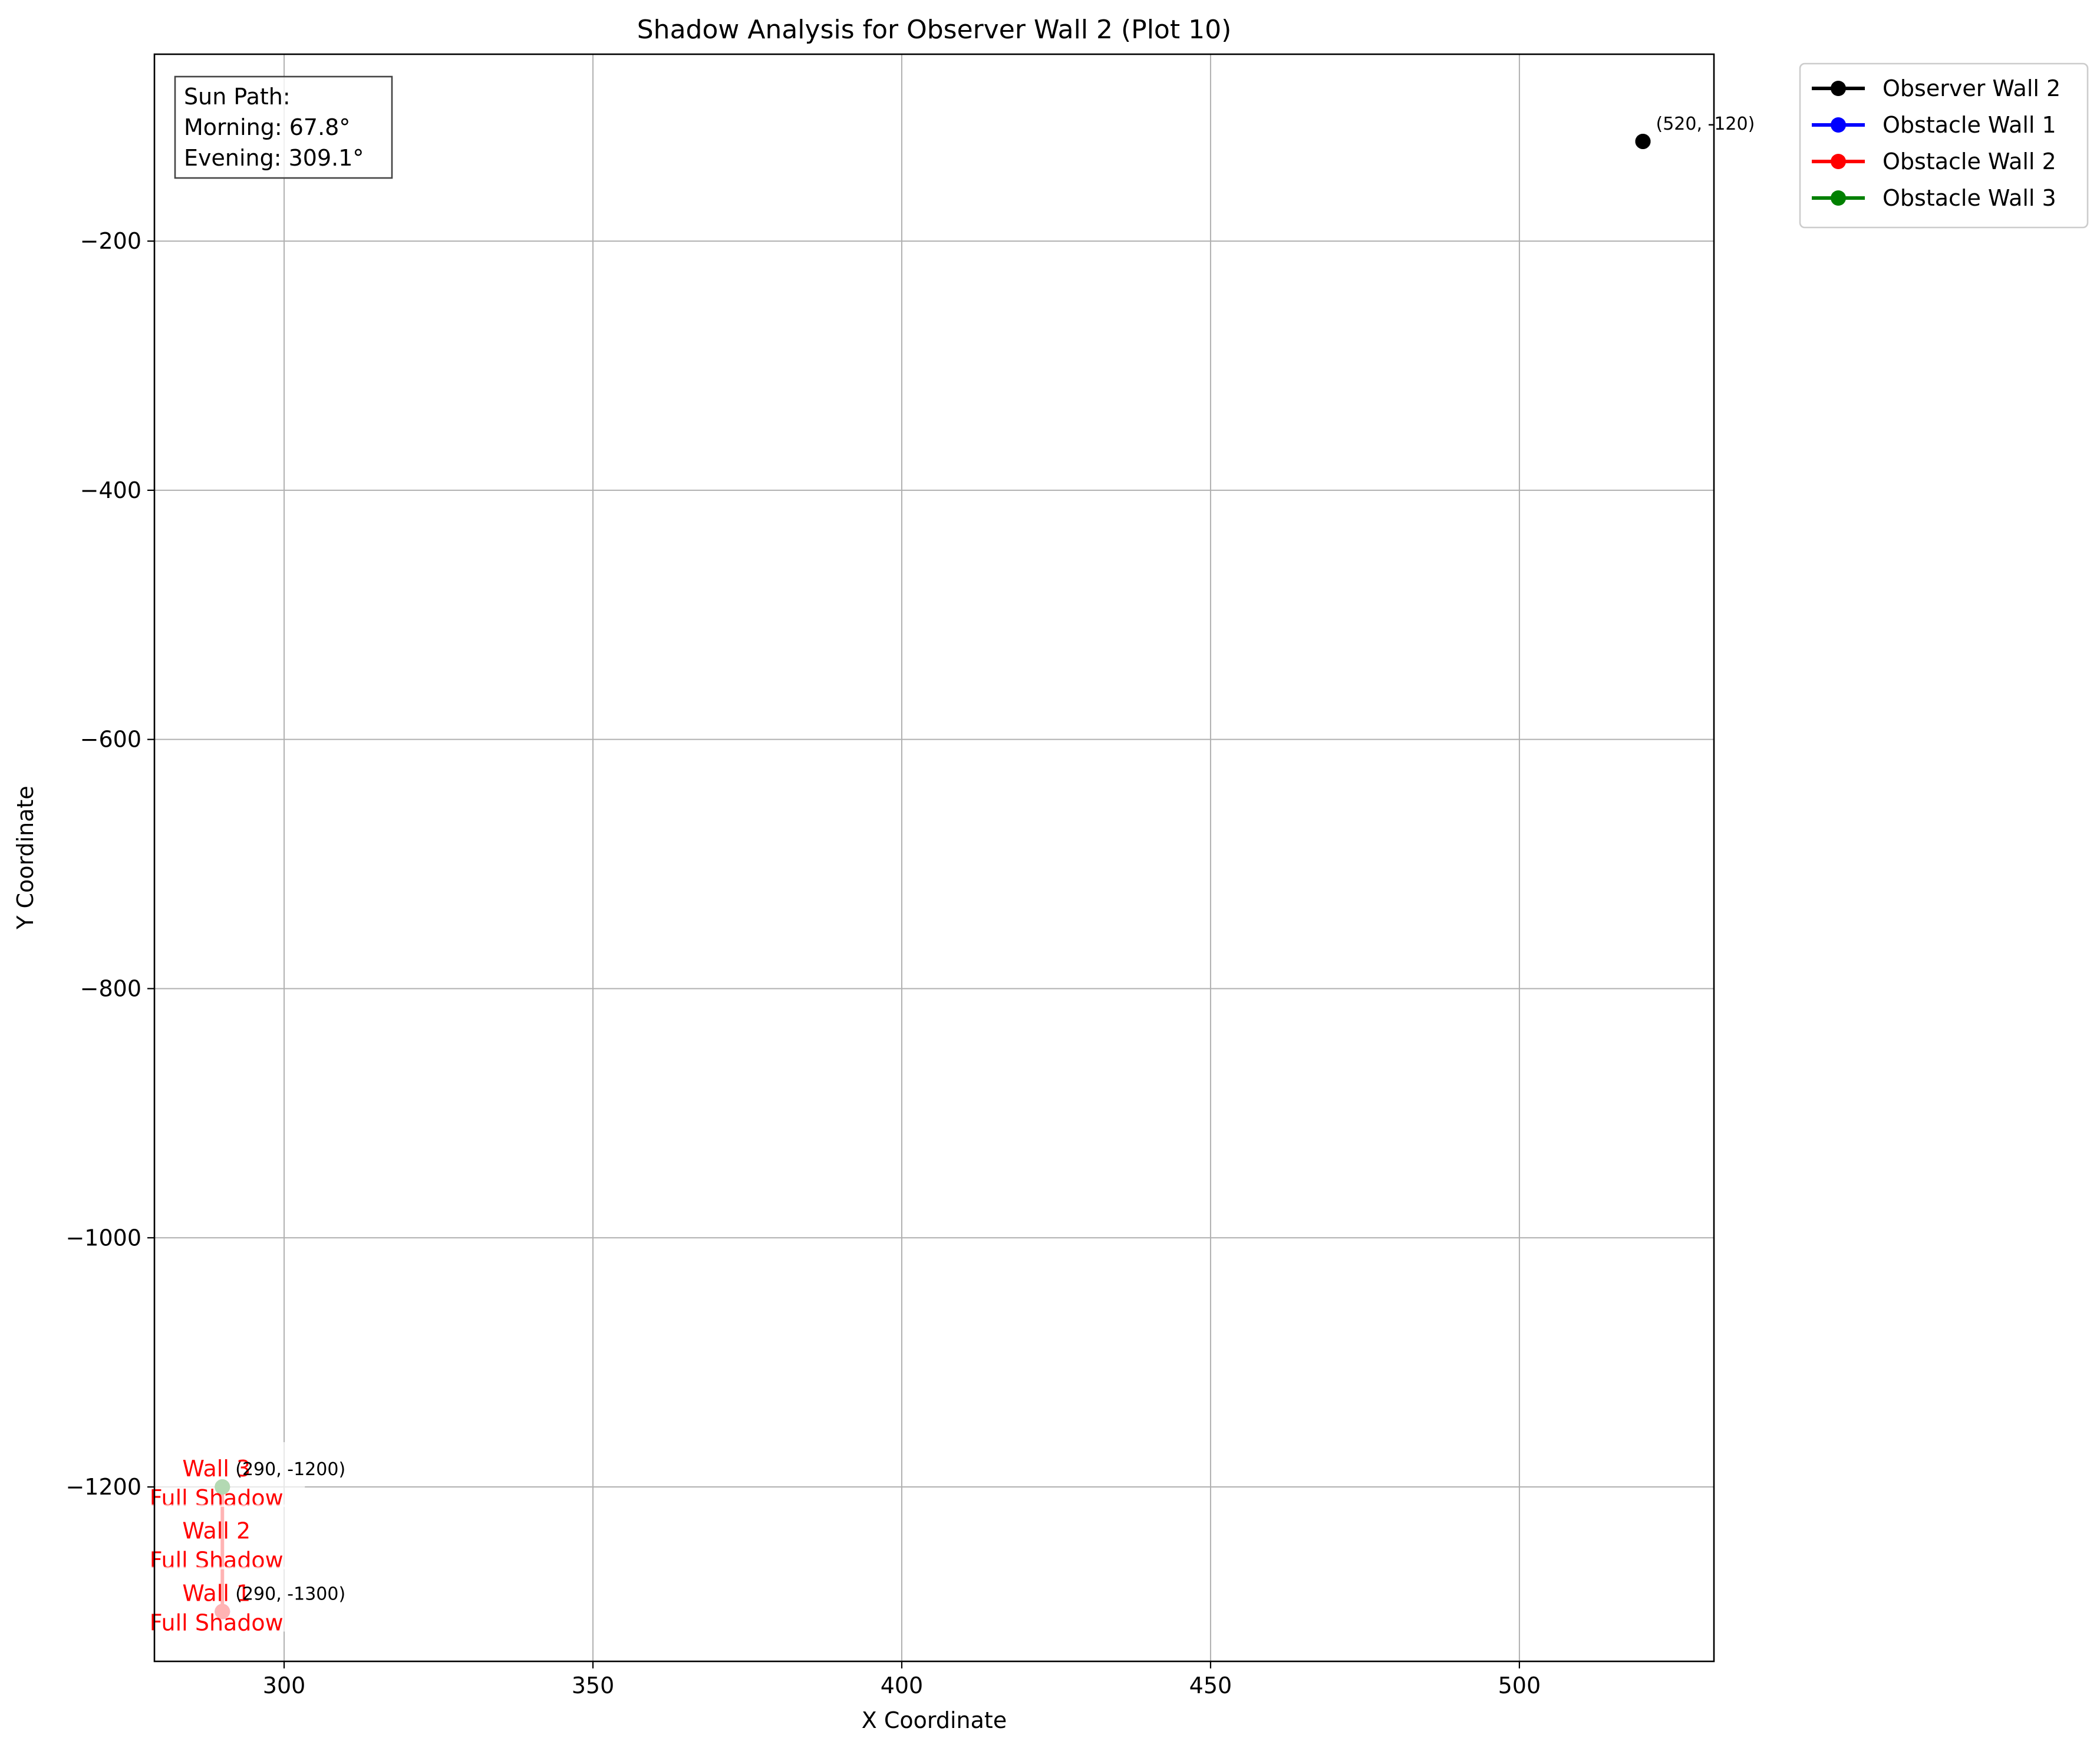 The width and height of the screenshot is (2100, 1748). Describe the element at coordinates (1969, 161) in the screenshot. I see `legend-label: Obstacle Wall 2` at that location.